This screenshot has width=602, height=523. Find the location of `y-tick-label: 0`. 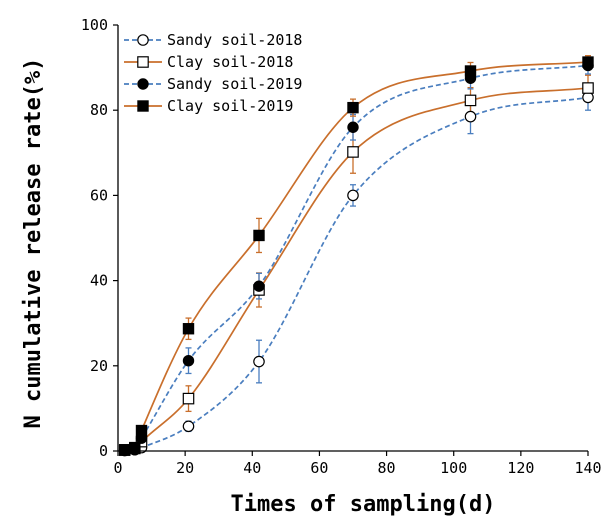

y-tick-label: 0 is located at coordinates (103, 451).